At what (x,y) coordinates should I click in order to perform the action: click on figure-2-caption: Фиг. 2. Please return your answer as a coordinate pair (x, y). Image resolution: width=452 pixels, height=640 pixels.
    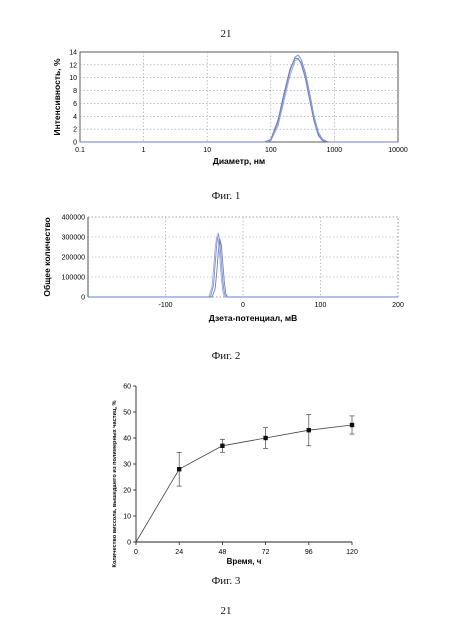
    Looking at the image, I should click on (226, 356).